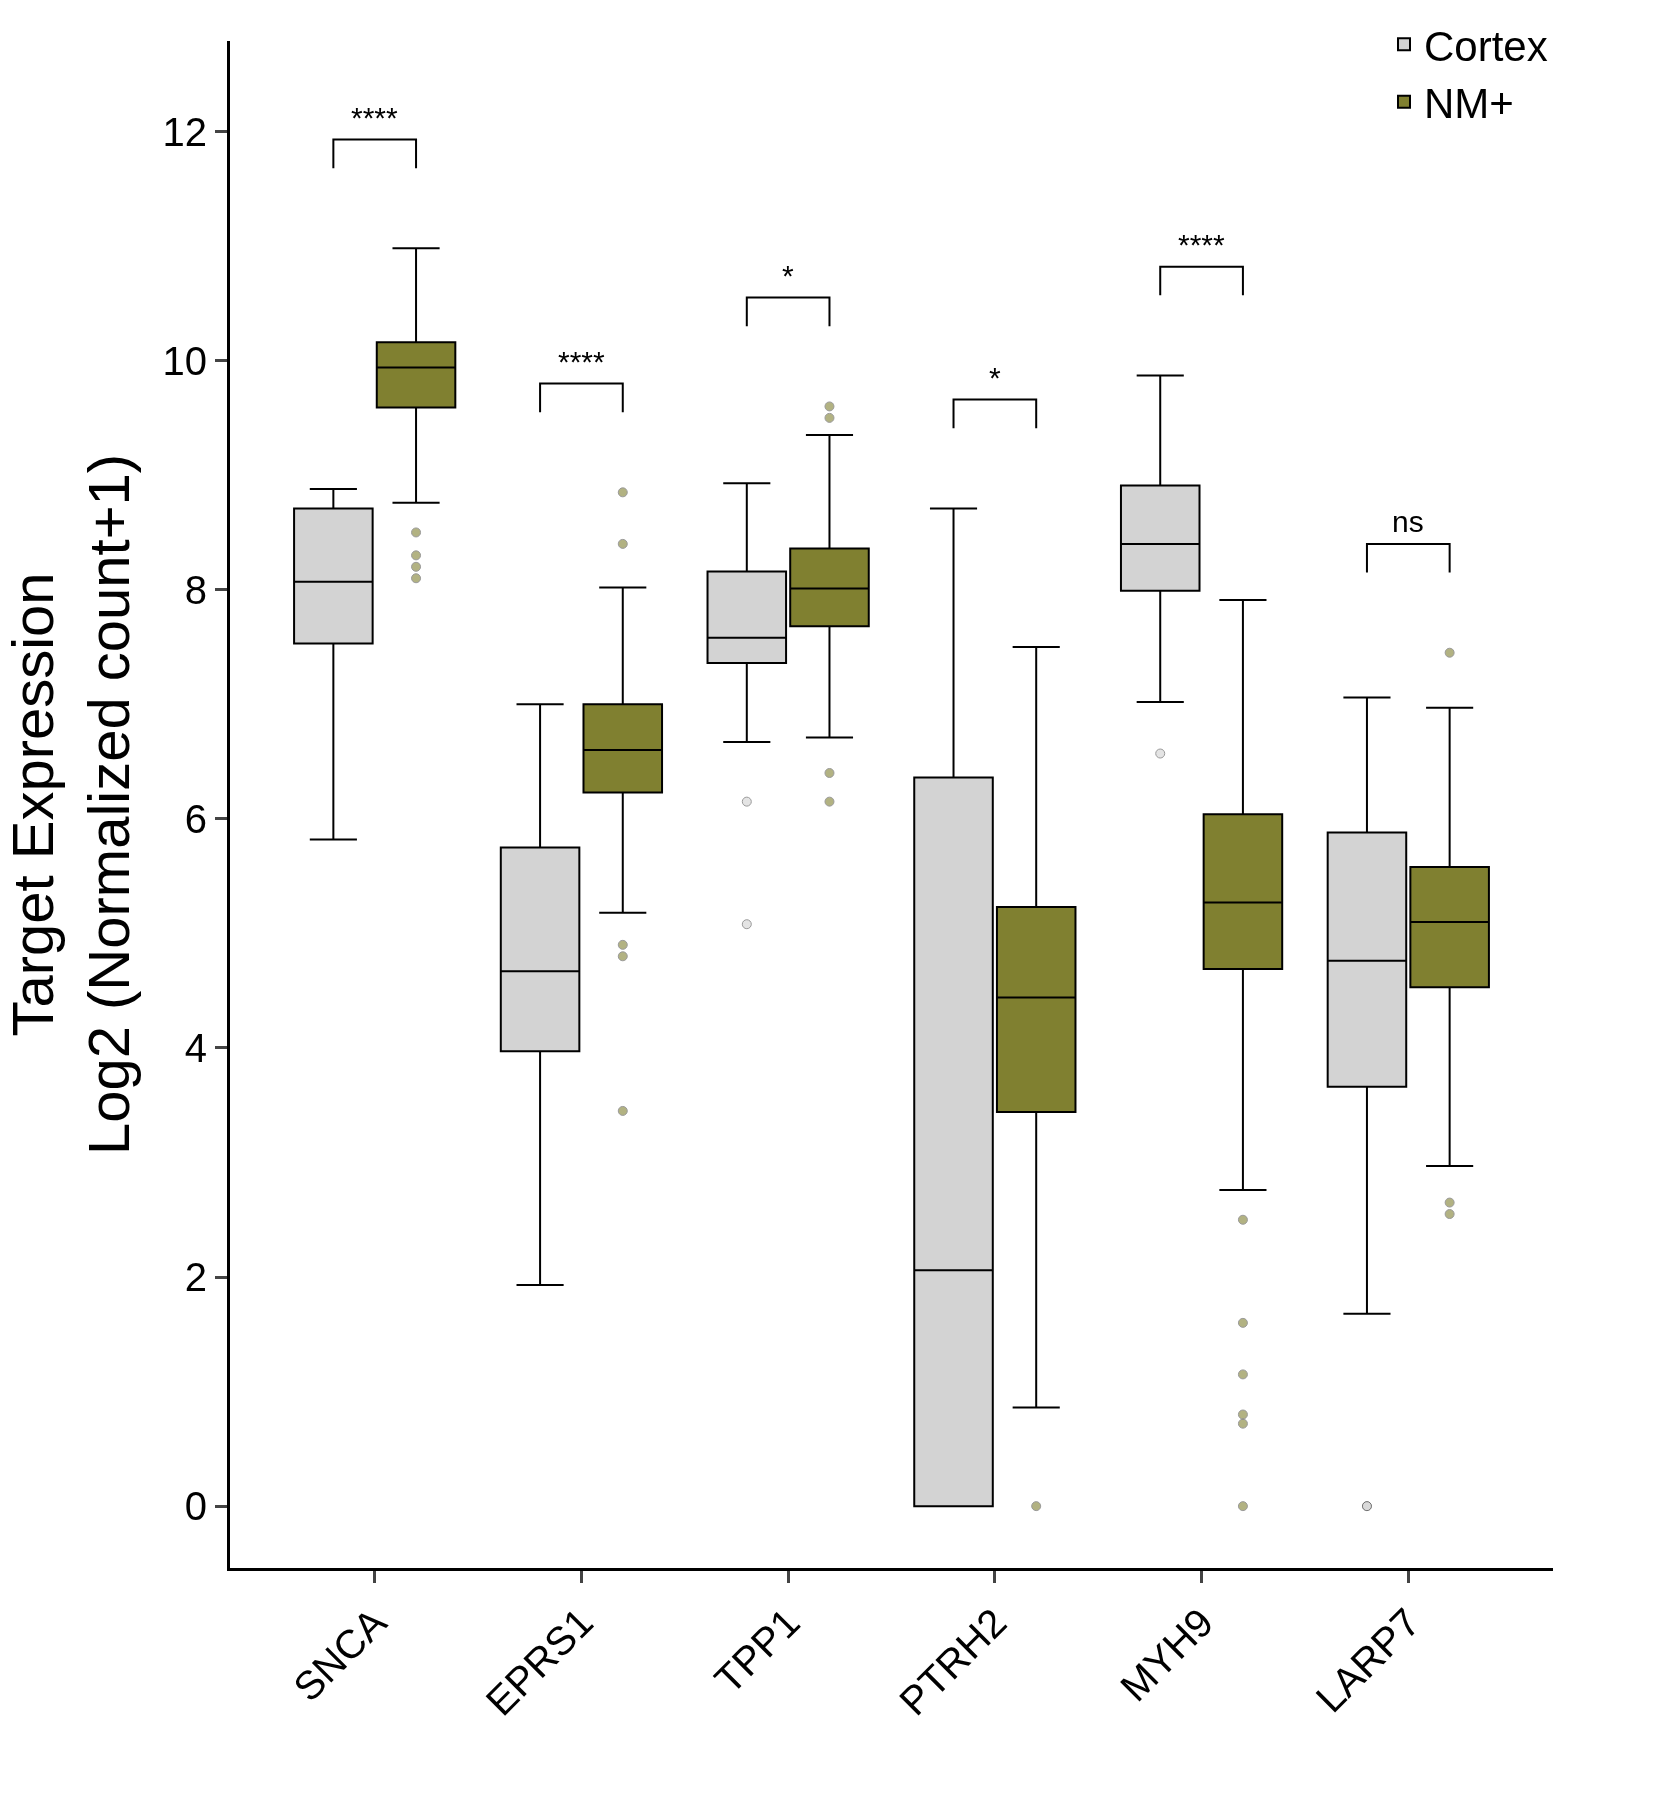  I want to click on y-axis-title: Target Expression Log2 (Normalized count+1), so click(70, 804).